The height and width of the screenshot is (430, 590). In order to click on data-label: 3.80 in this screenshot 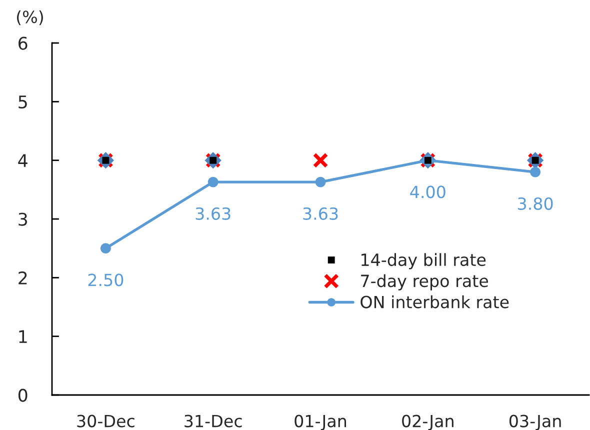, I will do `click(535, 203)`.